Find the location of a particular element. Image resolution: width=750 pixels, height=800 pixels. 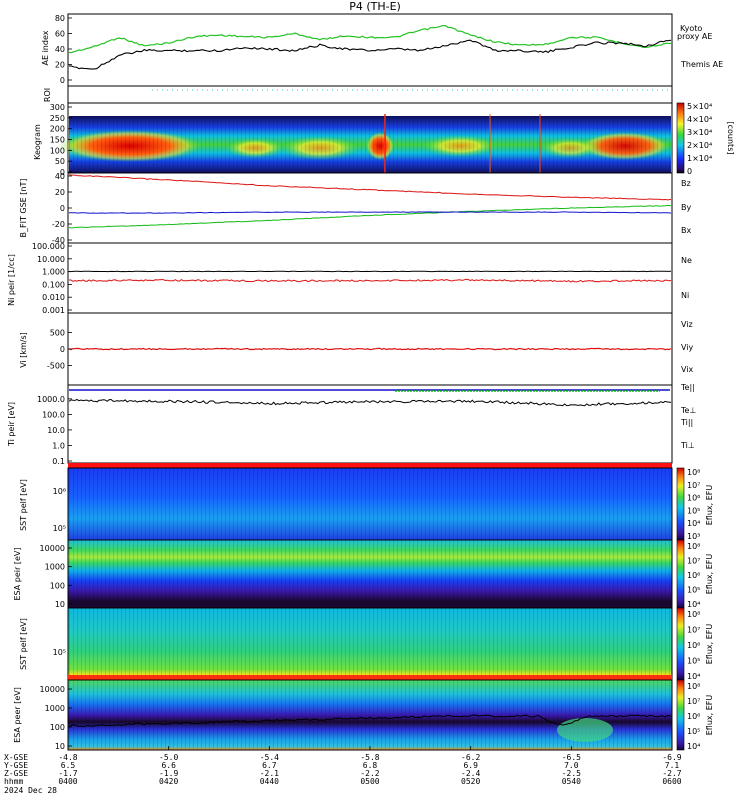

legend-vix: Vix is located at coordinates (687, 369).